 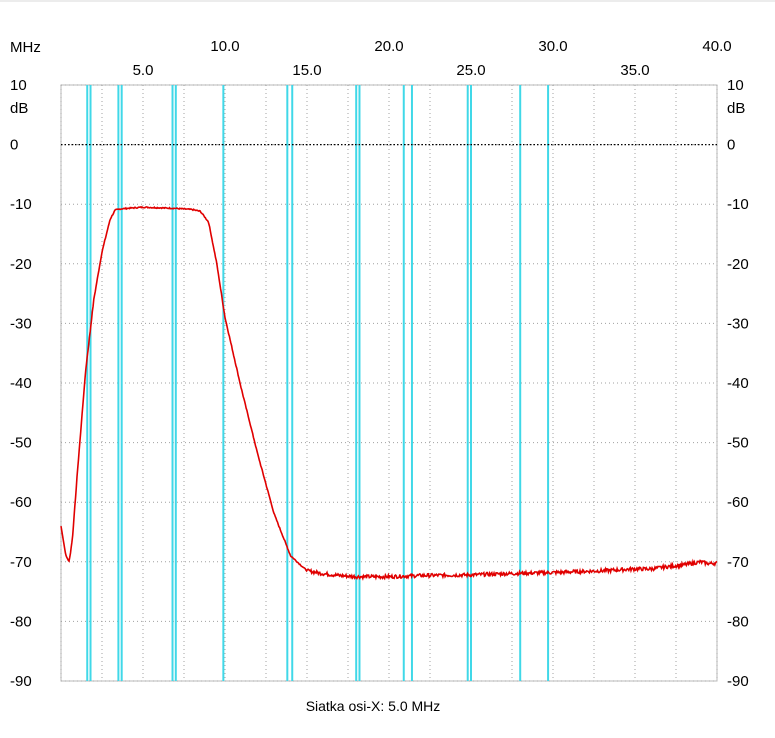 I want to click on y-unit-label-right: dB, so click(x=736, y=108).